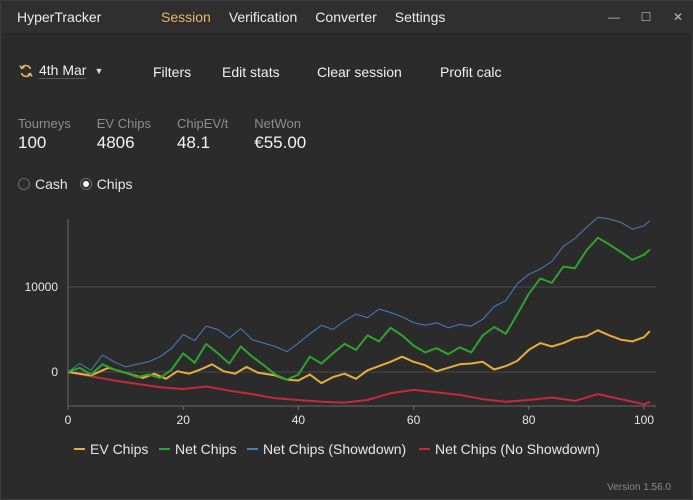 The image size is (693, 500). I want to click on filters-button: Filters, so click(172, 72).